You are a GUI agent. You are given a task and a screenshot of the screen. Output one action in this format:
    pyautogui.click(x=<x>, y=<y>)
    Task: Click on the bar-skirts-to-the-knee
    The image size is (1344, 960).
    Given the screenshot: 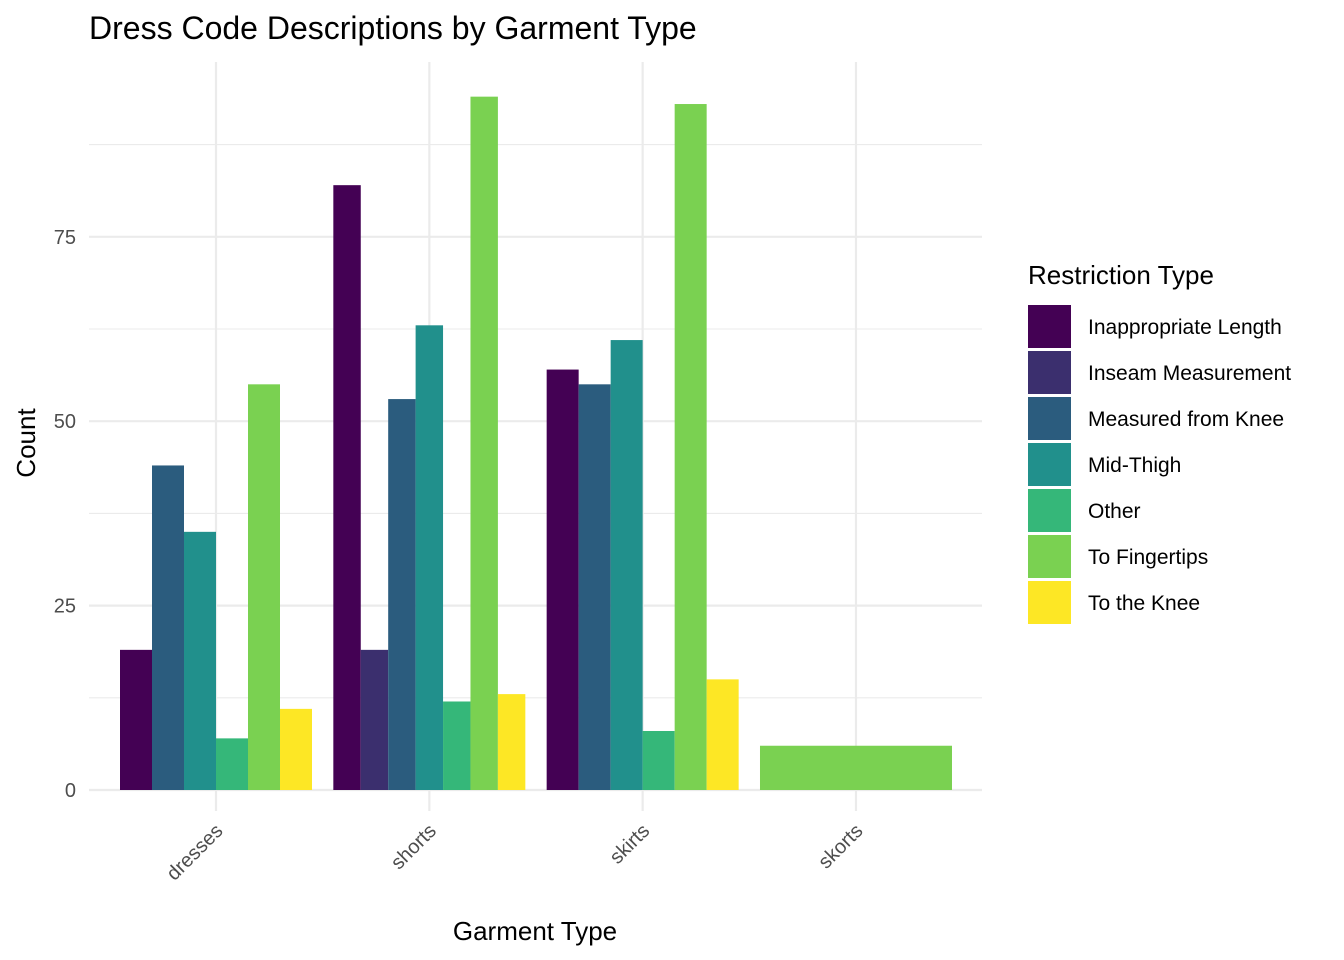 What is the action you would take?
    pyautogui.click(x=722, y=734)
    